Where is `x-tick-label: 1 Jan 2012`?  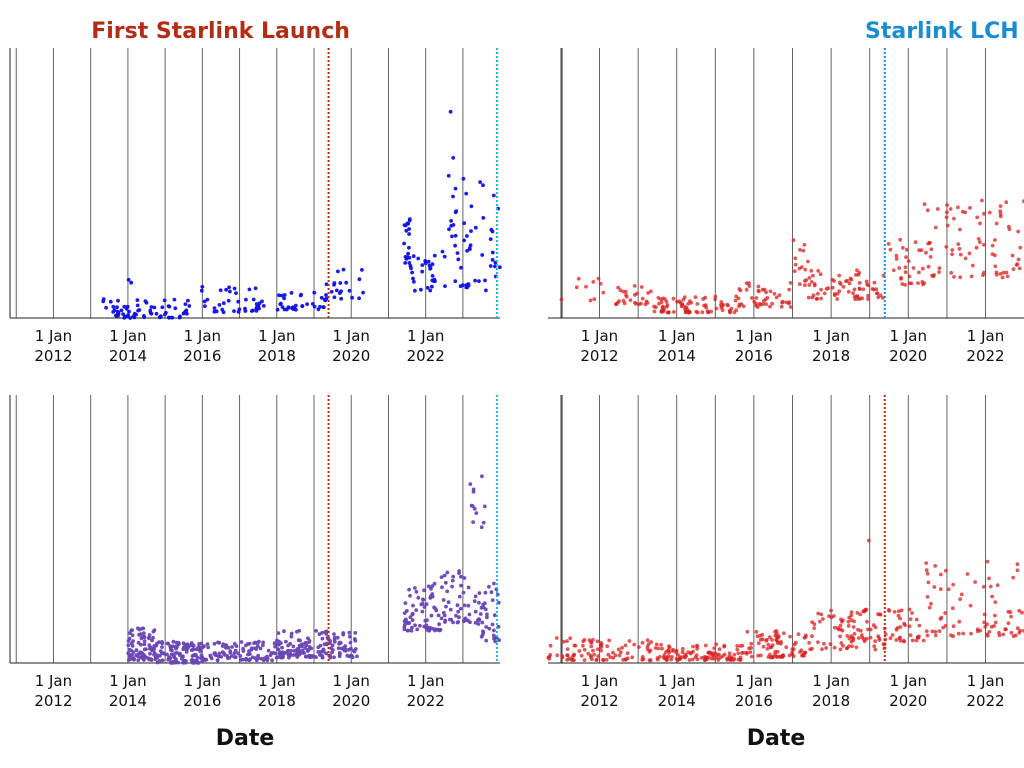
x-tick-label: 1 Jan 2012 is located at coordinates (599, 346).